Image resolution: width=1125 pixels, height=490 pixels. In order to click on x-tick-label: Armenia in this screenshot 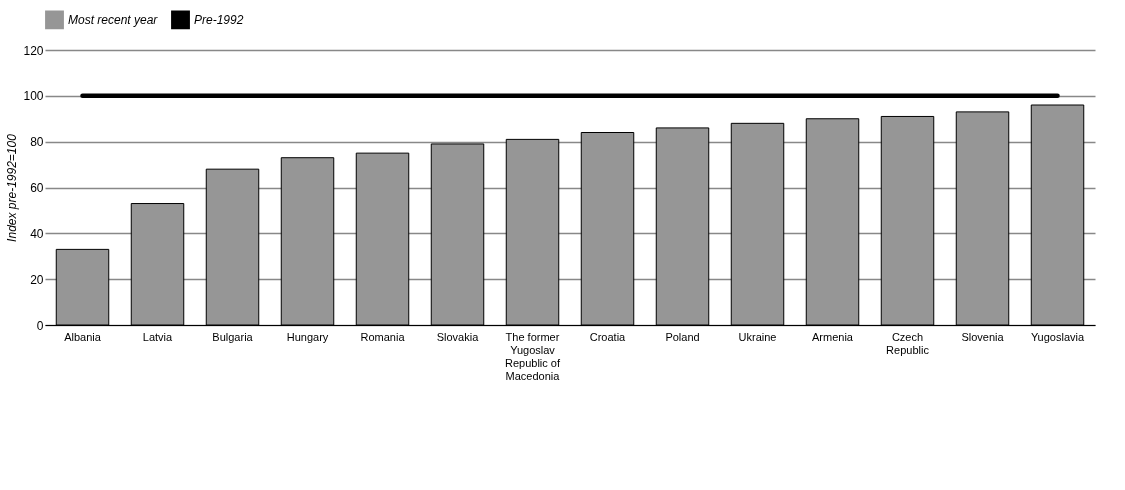, I will do `click(833, 336)`.